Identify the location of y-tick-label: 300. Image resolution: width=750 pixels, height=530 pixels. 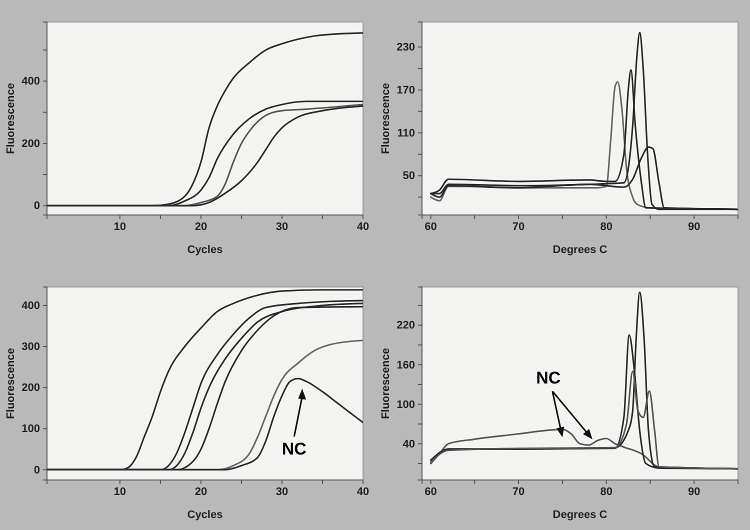
(31, 347).